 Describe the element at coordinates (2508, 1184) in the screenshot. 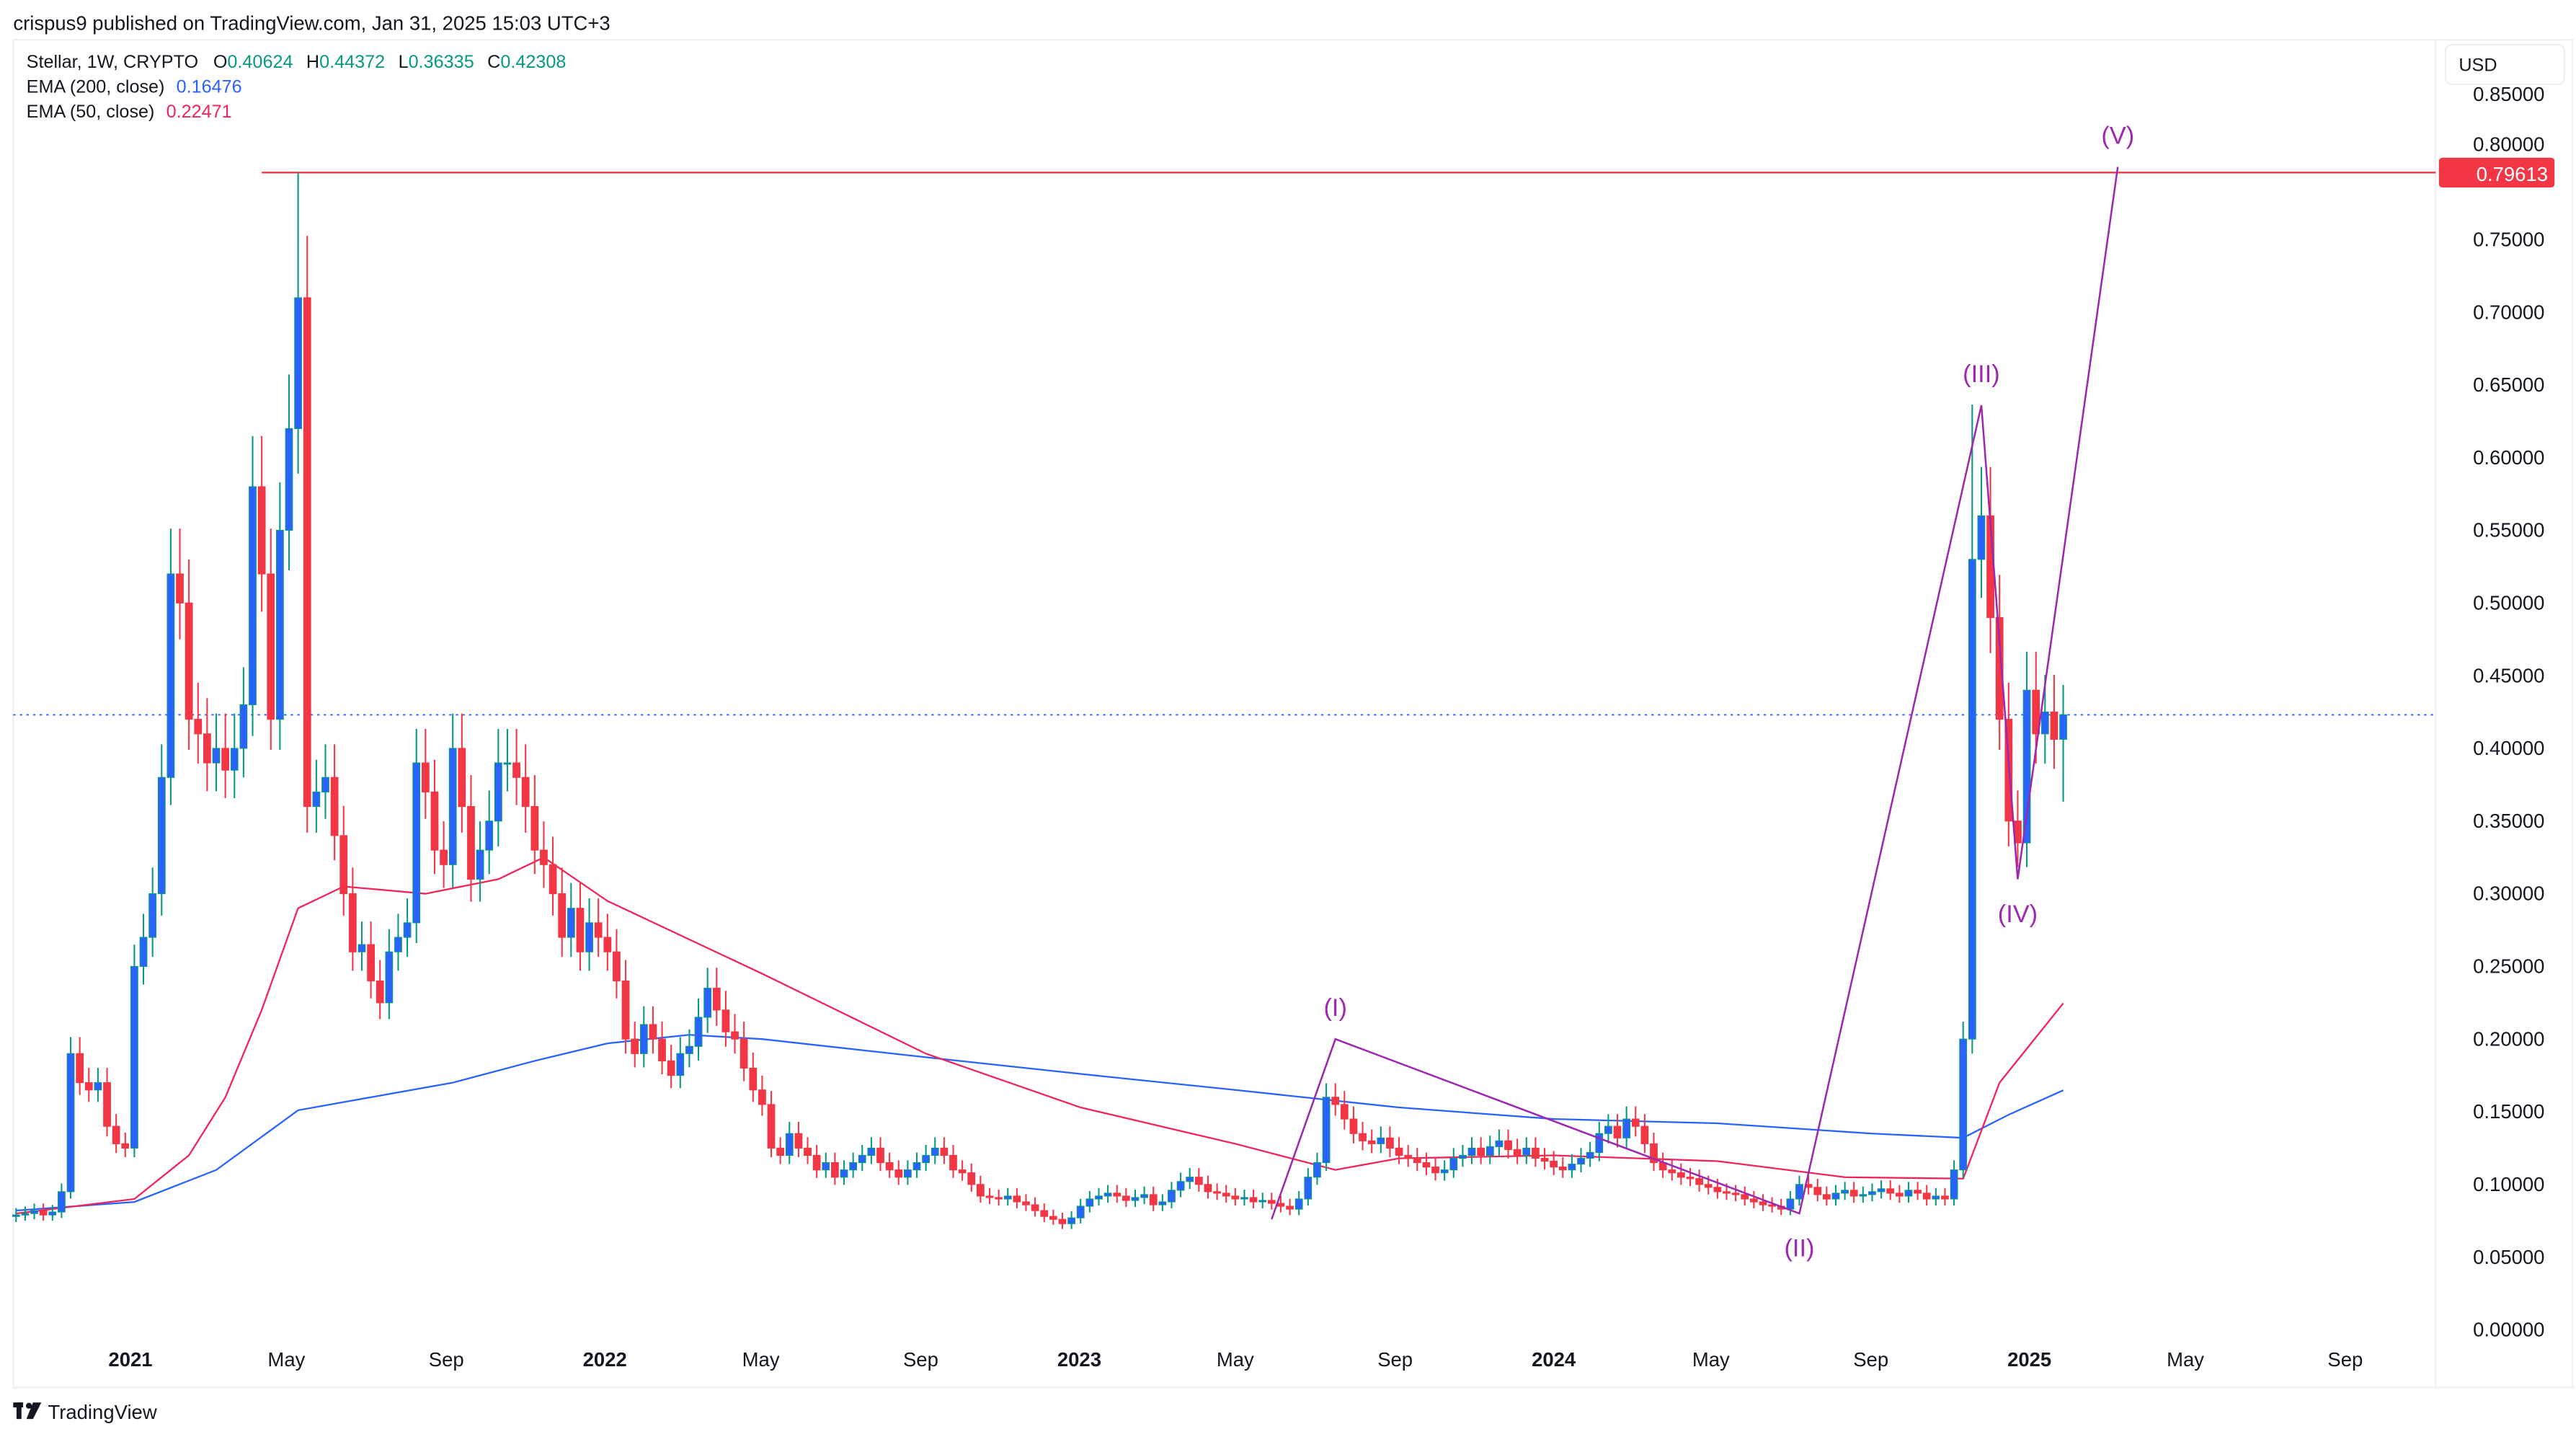

I see `price-tick-label: 0.10000` at that location.